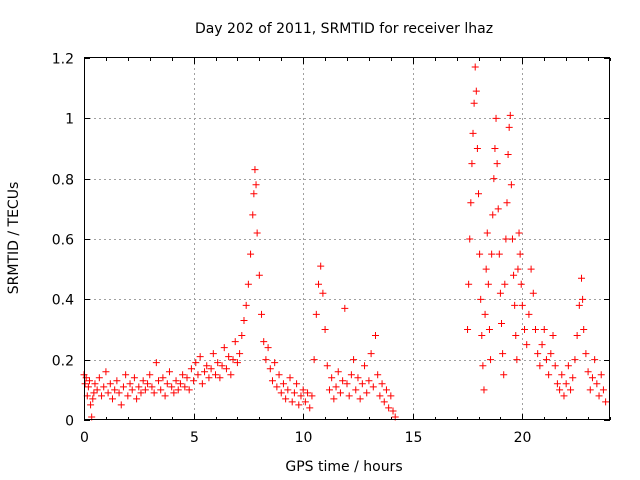 The width and height of the screenshot is (640, 480). What do you see at coordinates (343, 467) in the screenshot?
I see `x-axis-label: GPS time / hours` at bounding box center [343, 467].